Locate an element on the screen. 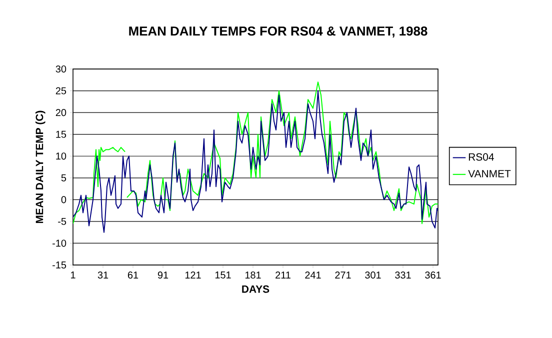 This screenshot has width=552, height=338. x-tick-label: 241 is located at coordinates (313, 275).